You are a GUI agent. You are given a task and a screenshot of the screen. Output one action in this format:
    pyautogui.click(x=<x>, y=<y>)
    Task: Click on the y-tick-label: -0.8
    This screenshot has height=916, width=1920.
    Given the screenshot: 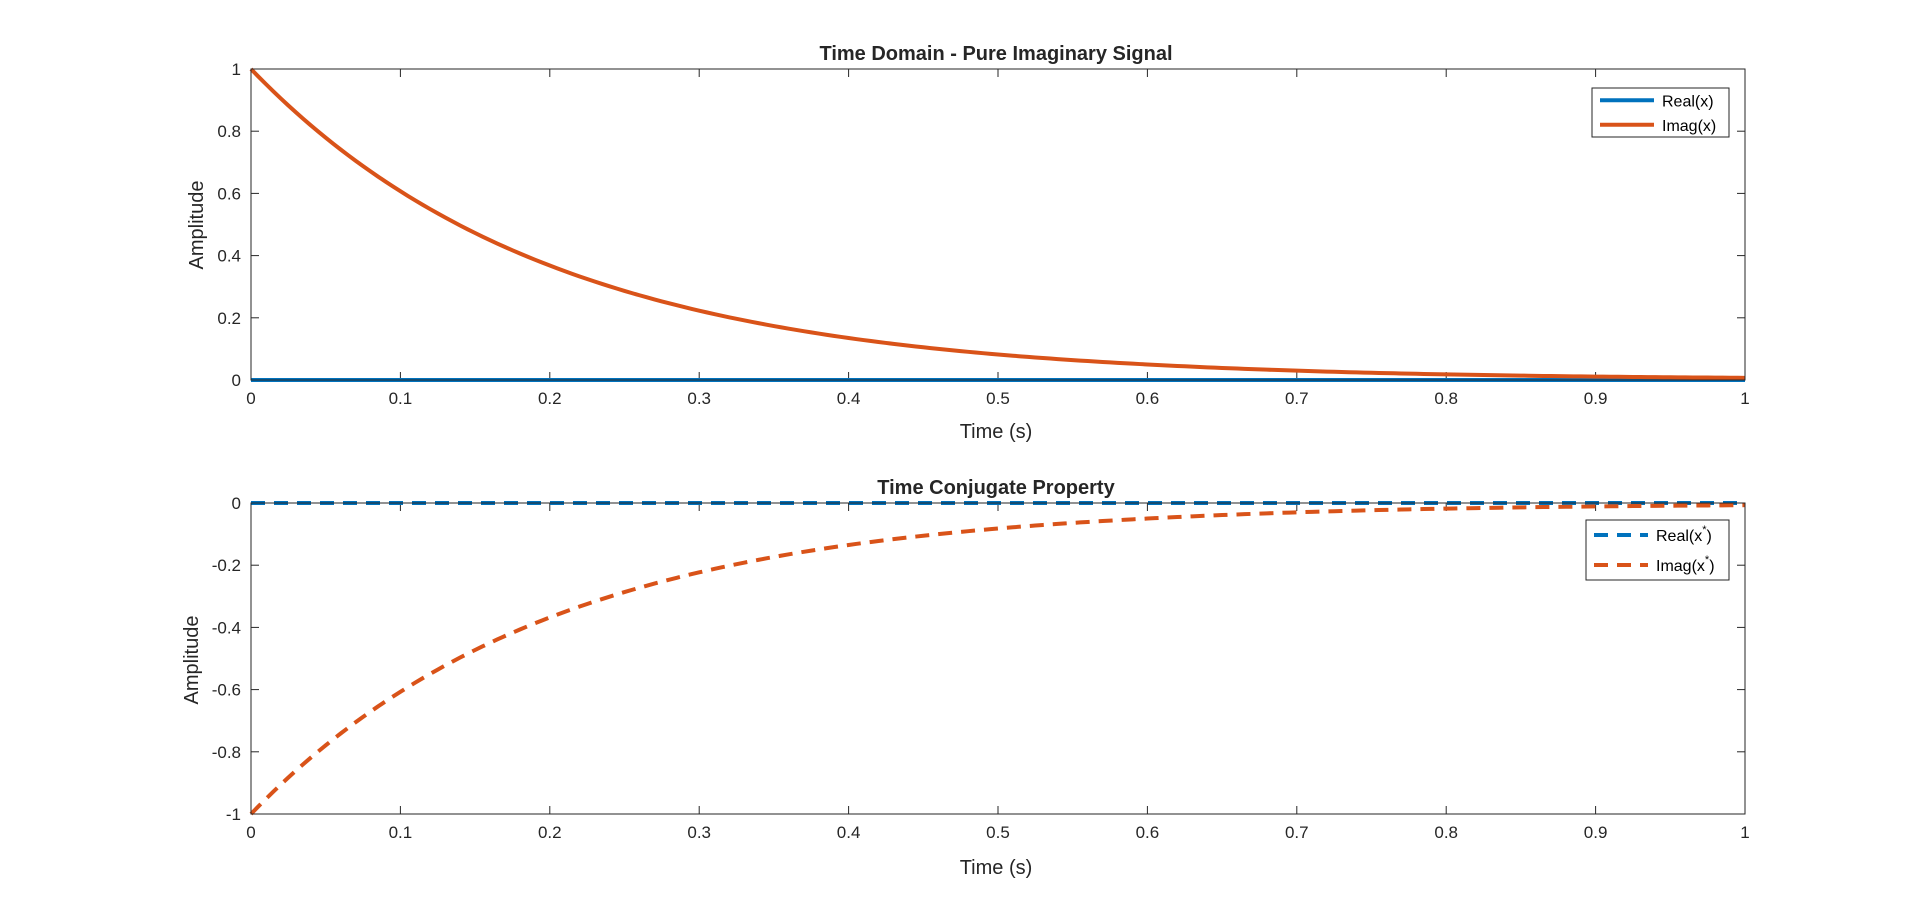 What is the action you would take?
    pyautogui.click(x=226, y=752)
    